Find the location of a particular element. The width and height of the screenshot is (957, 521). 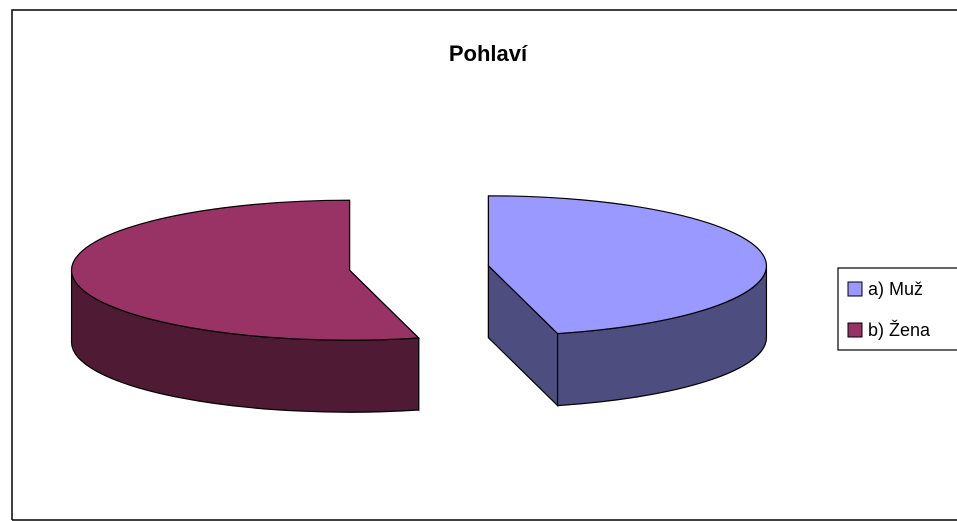

legend-label: a) Muž is located at coordinates (895, 289).